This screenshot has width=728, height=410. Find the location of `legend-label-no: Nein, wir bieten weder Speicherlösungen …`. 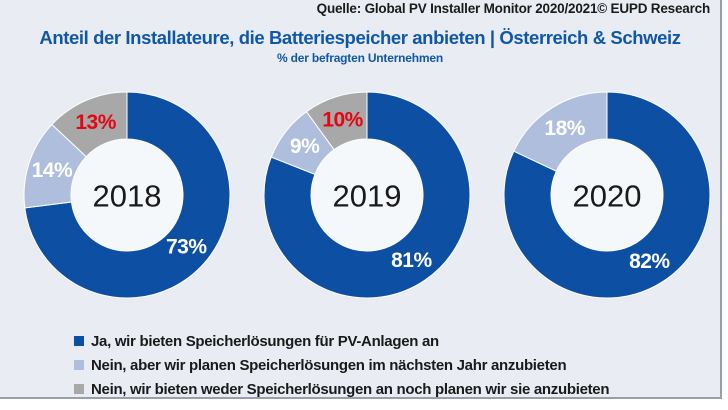

legend-label-no: Nein, wir bieten weder Speicherlösungen … is located at coordinates (350, 389).